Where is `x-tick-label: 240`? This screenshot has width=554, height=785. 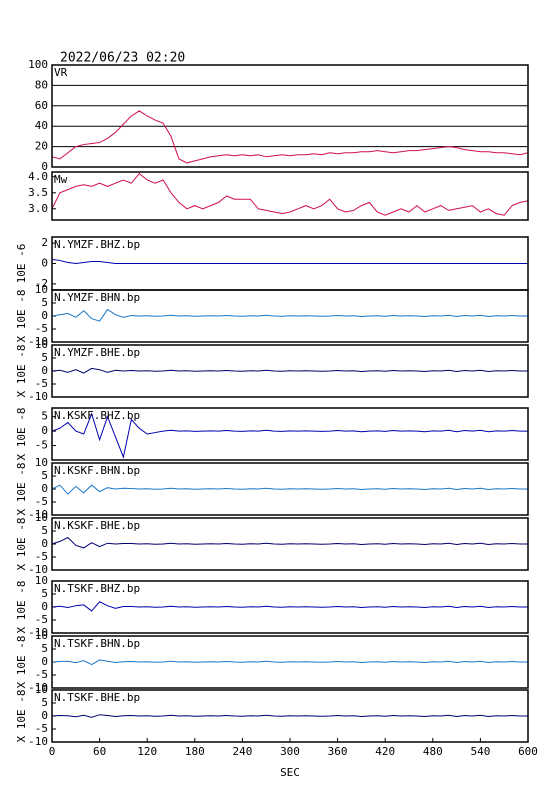 x-tick-label: 240 is located at coordinates (242, 751).